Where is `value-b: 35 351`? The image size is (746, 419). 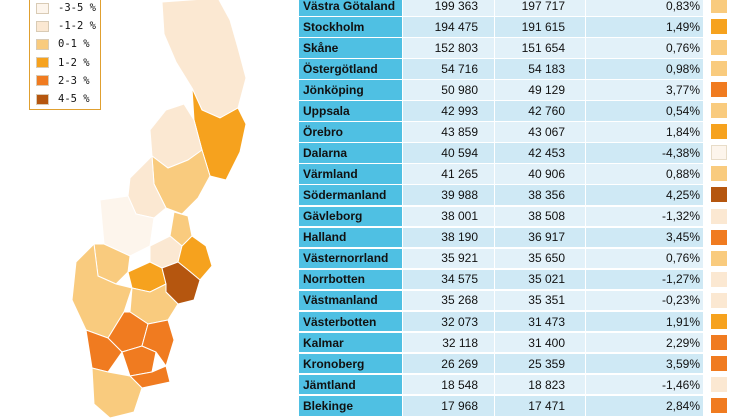
value-b: 35 351 is located at coordinates (540, 300).